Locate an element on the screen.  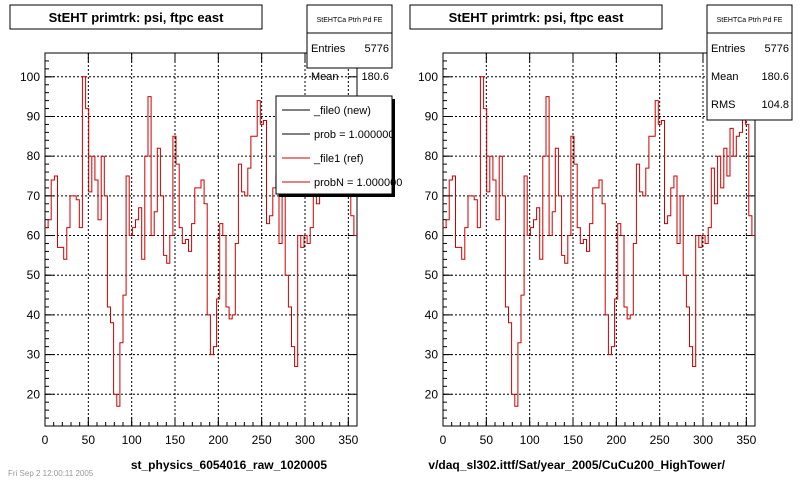
footer-timestamp: Fri Sep 2 12:00:11 2005 is located at coordinates (51, 473).